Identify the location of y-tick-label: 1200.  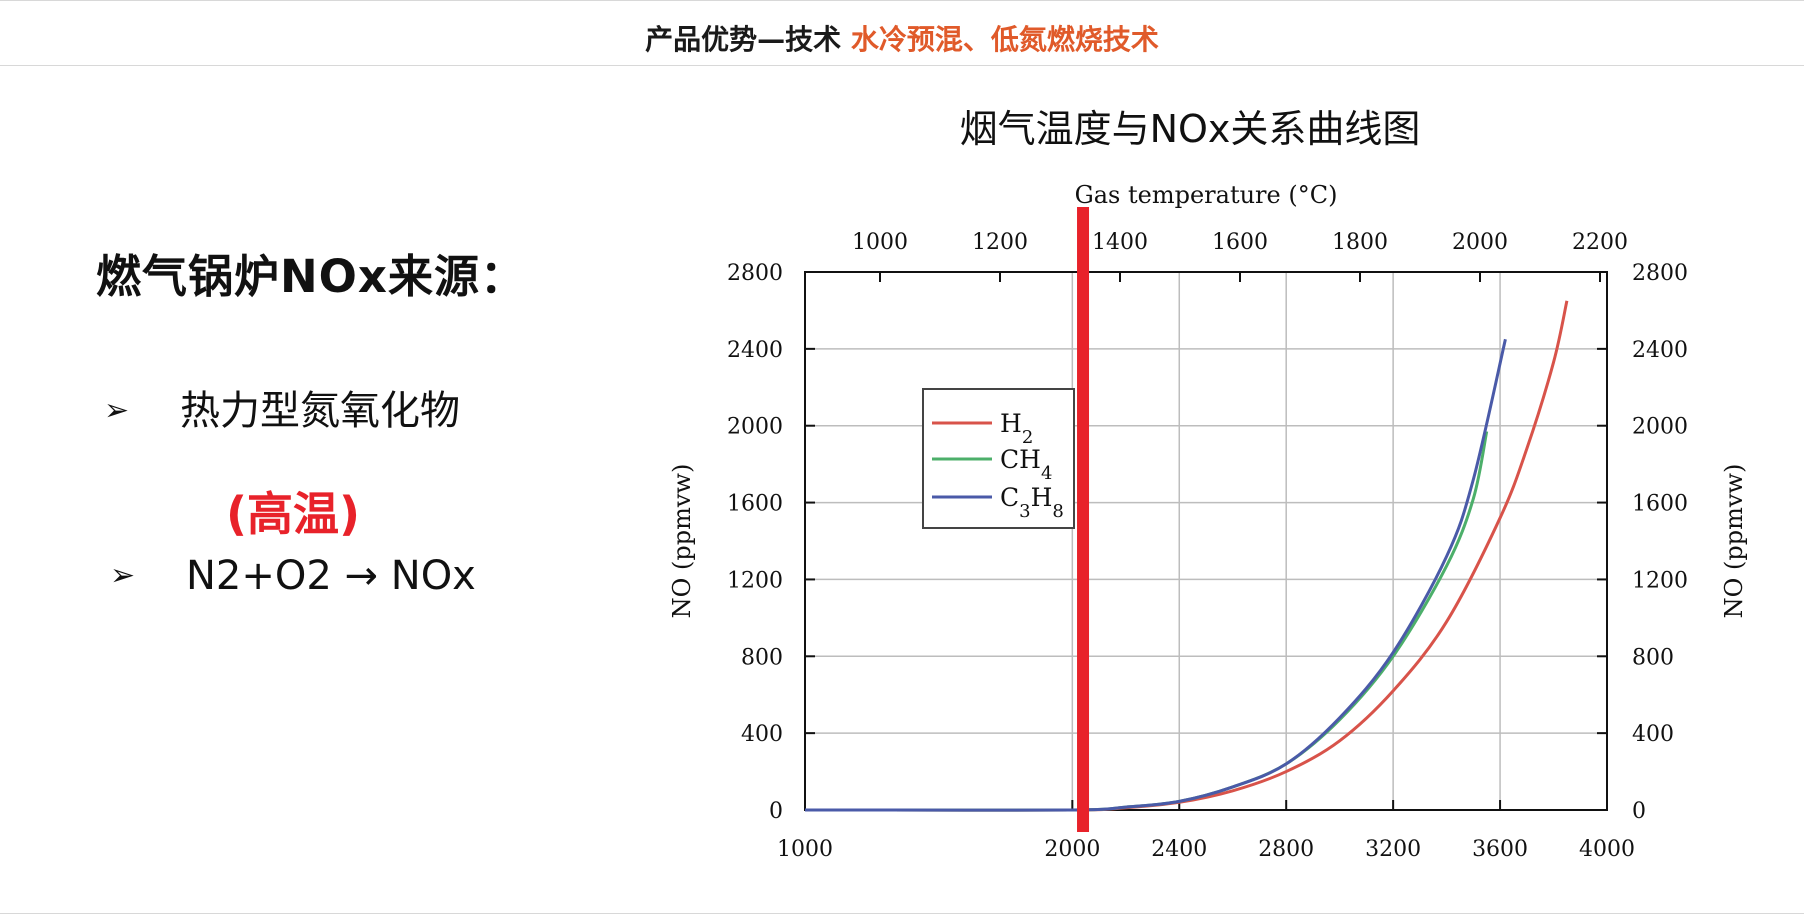
(755, 580).